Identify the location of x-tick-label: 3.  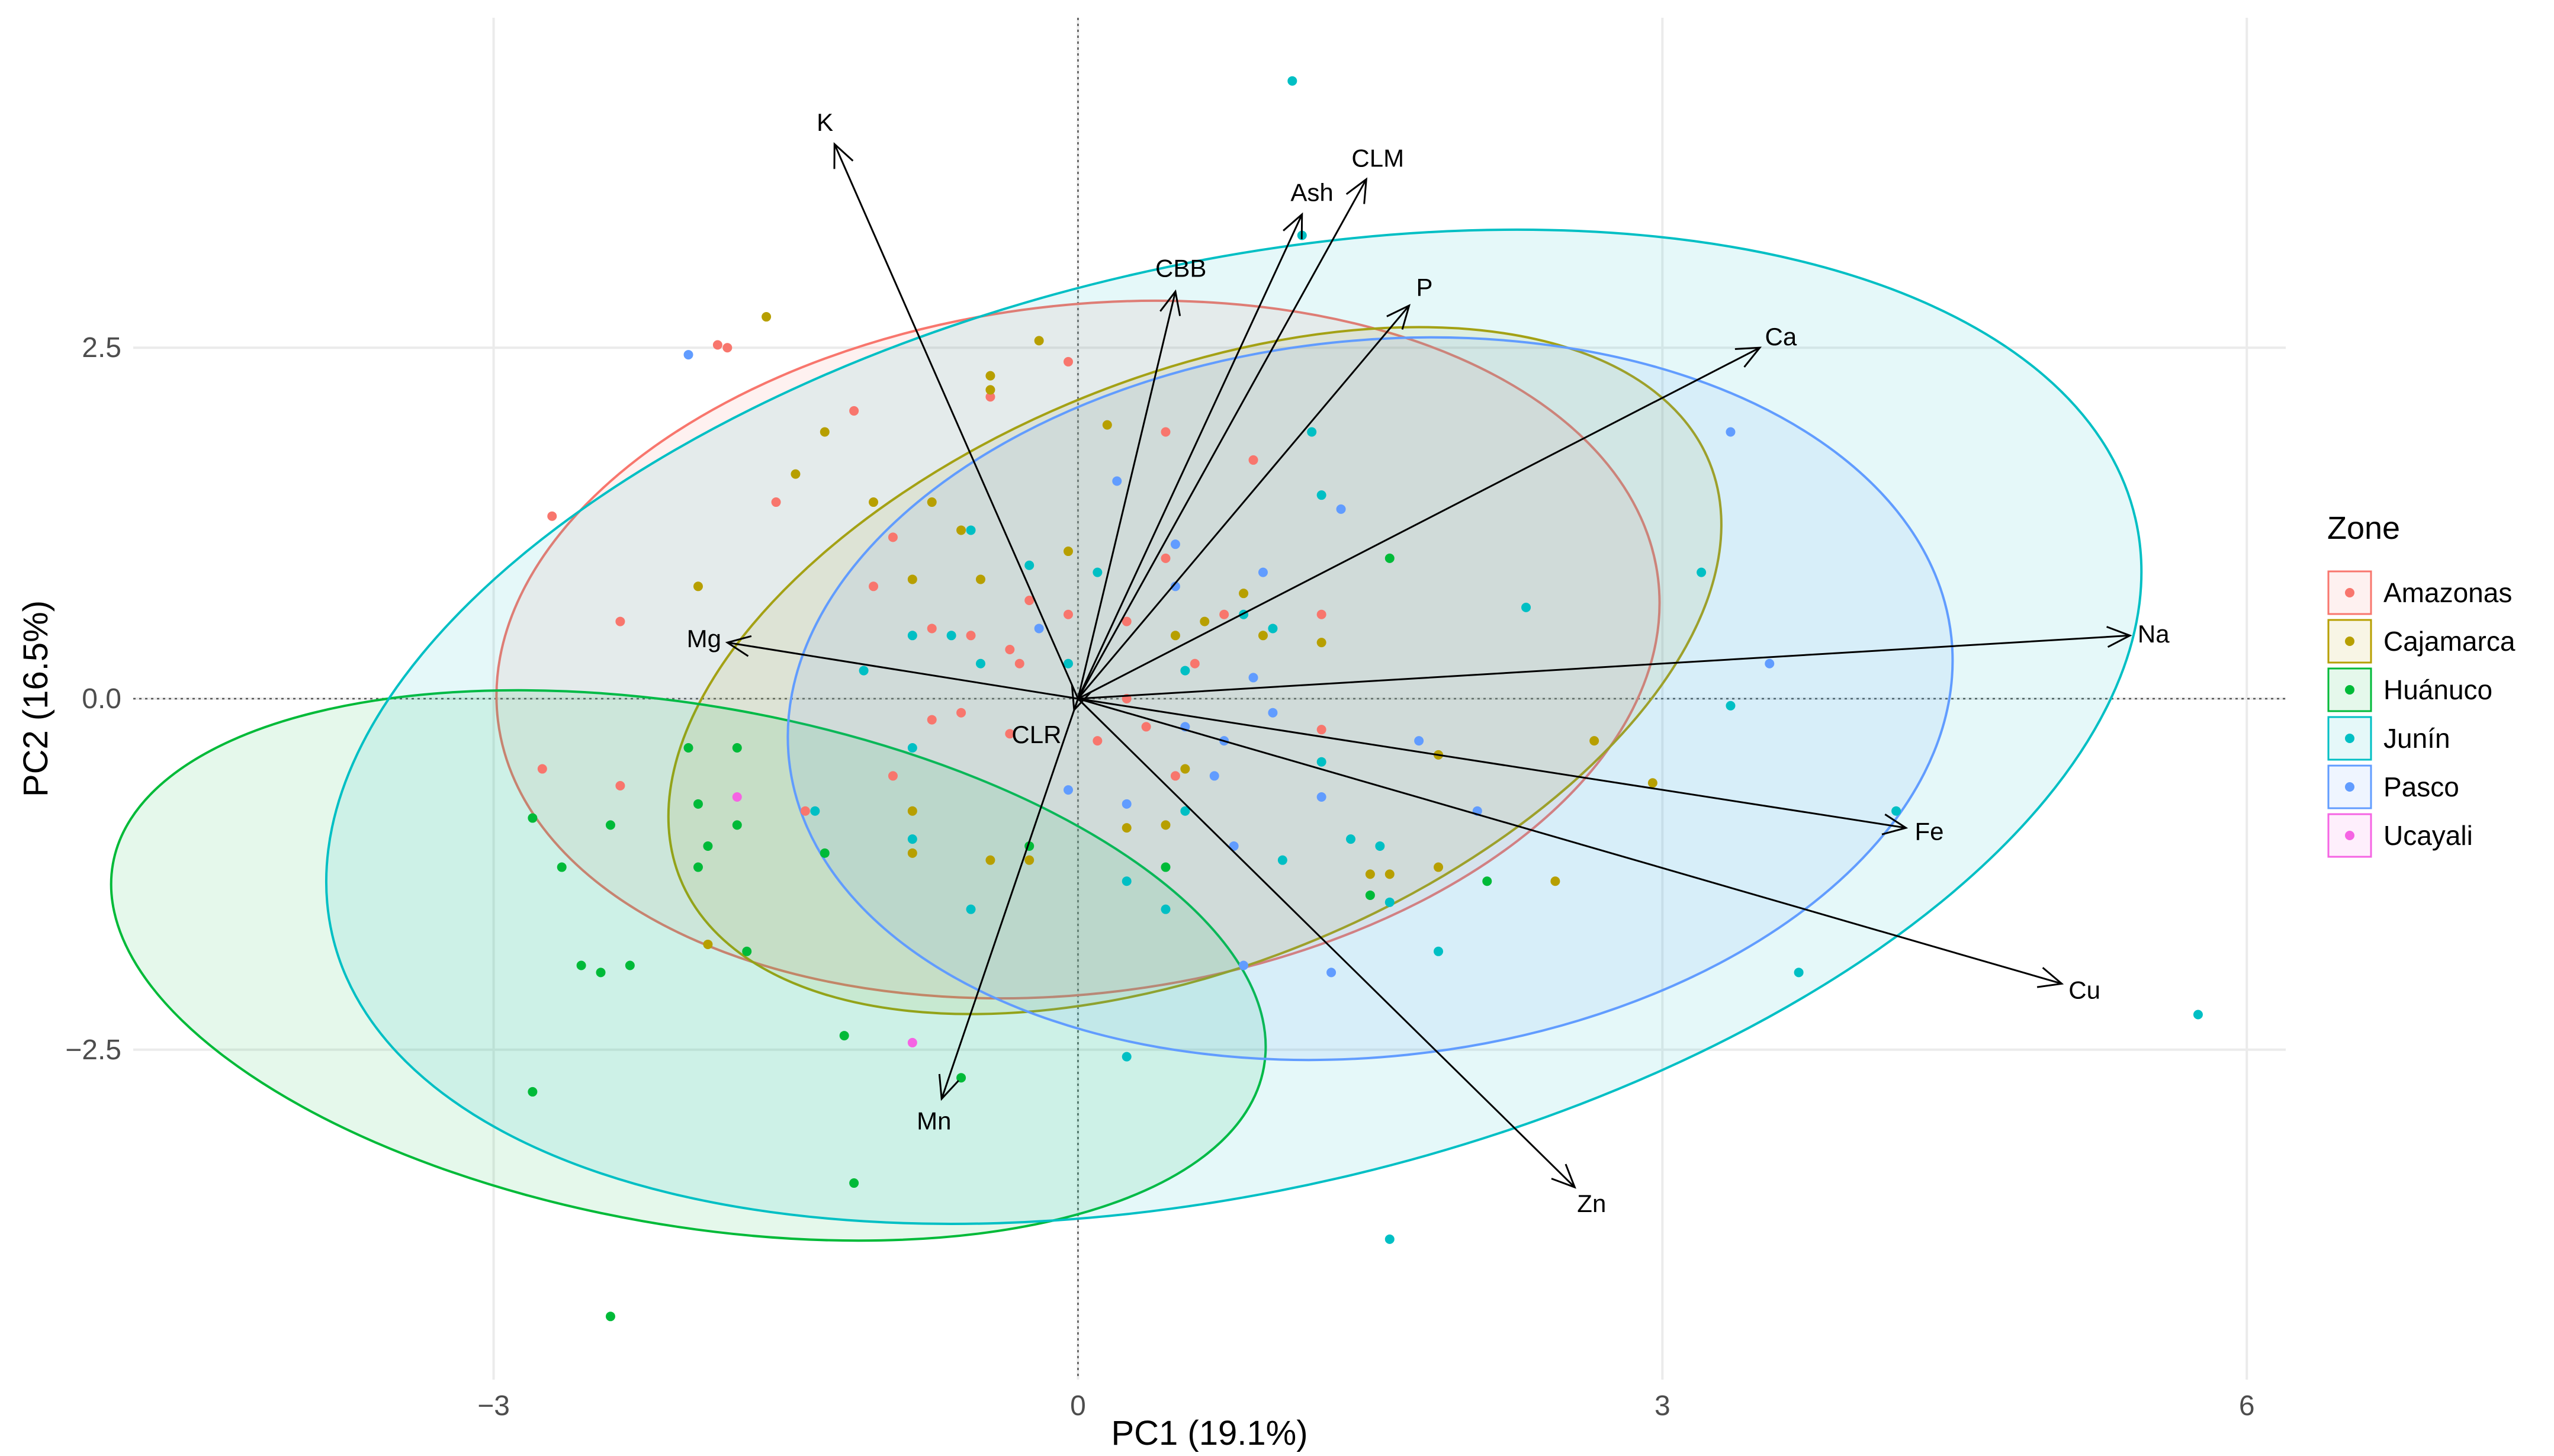
(1662, 1406).